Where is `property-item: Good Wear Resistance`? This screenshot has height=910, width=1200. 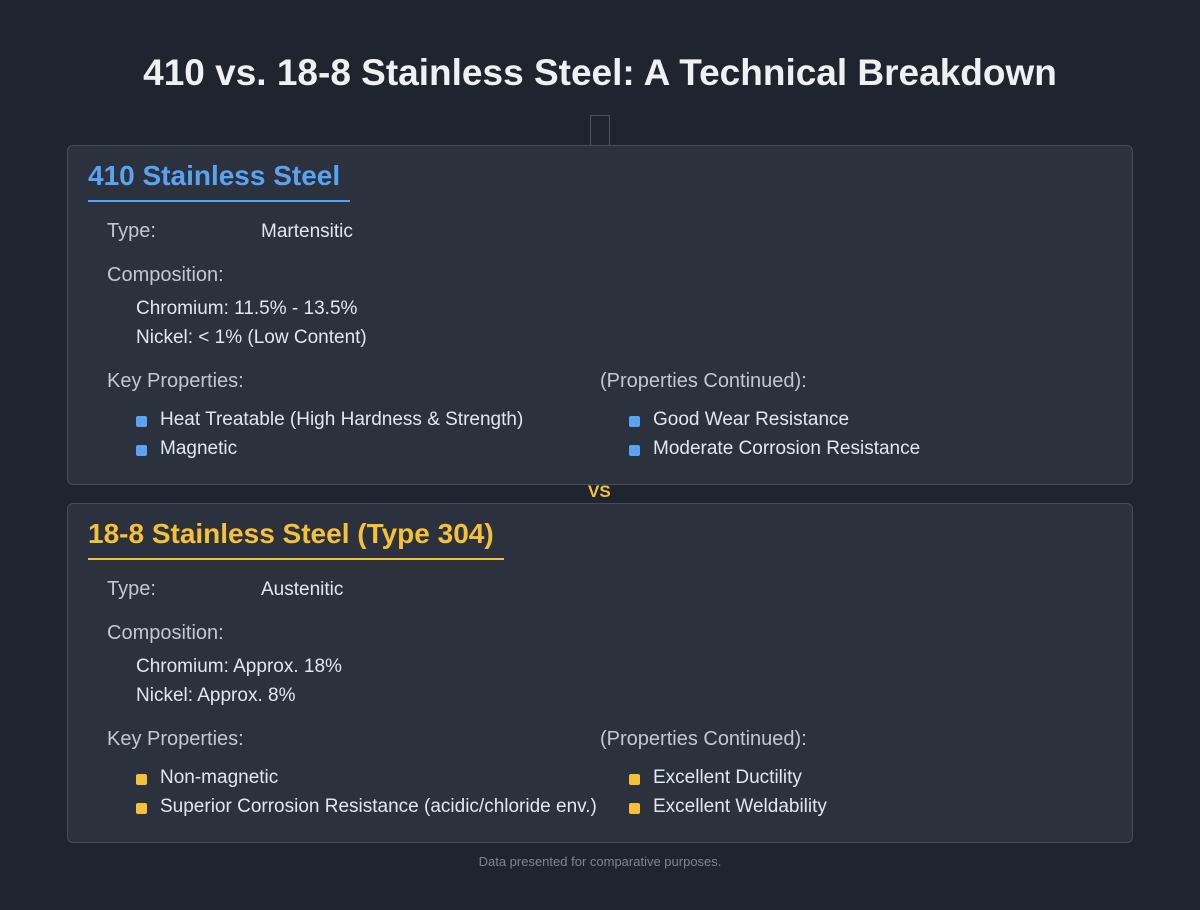
property-item: Good Wear Resistance is located at coordinates (739, 419).